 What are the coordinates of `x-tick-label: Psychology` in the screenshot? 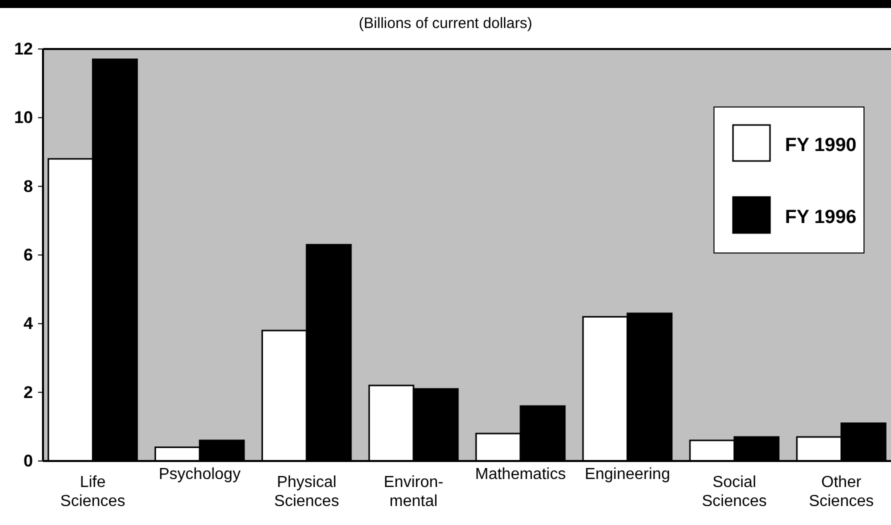 It's located at (199, 474).